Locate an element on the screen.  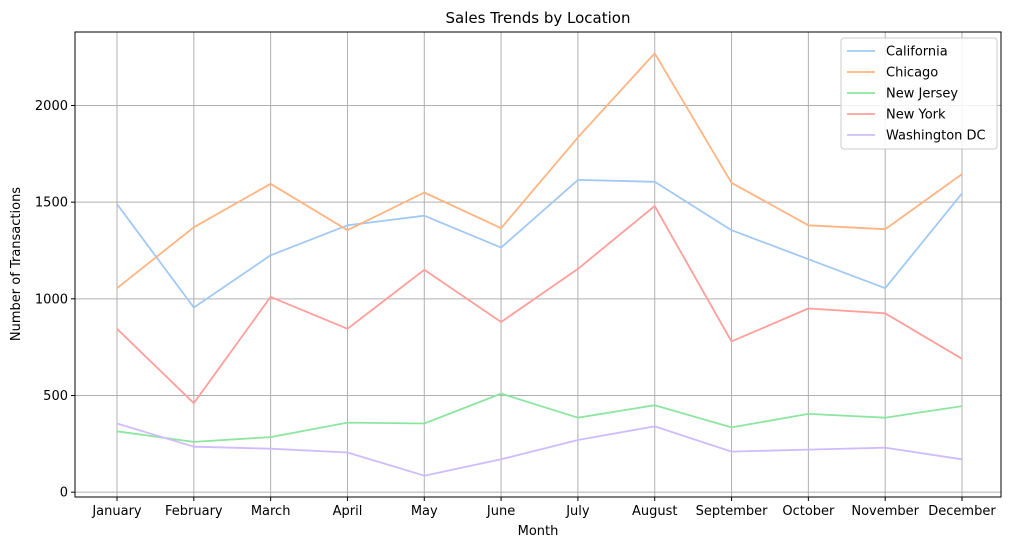
x-tick-label: August is located at coordinates (655, 511).